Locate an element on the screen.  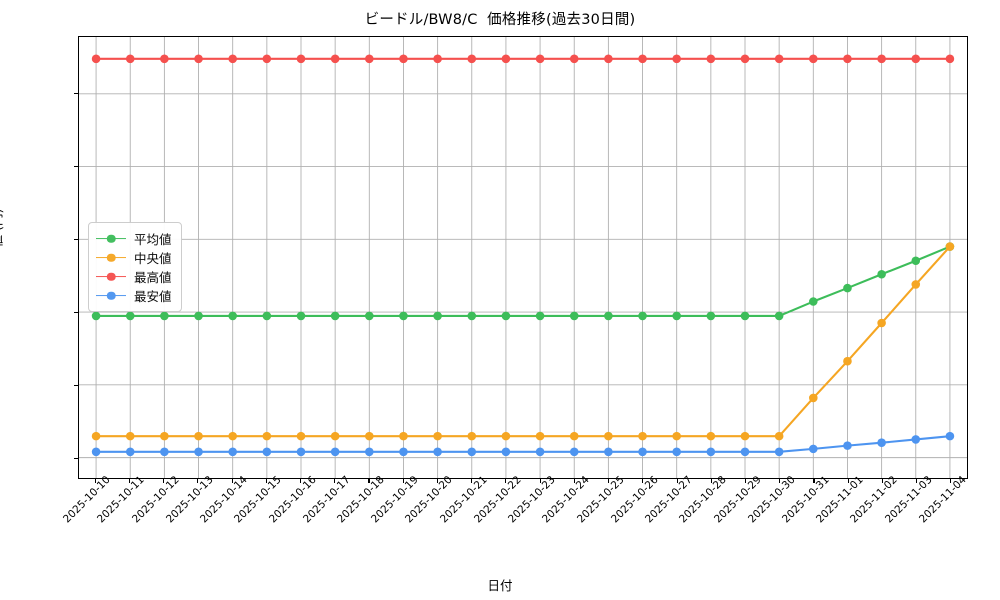
legend-item-label: 最高値 is located at coordinates (153, 277).